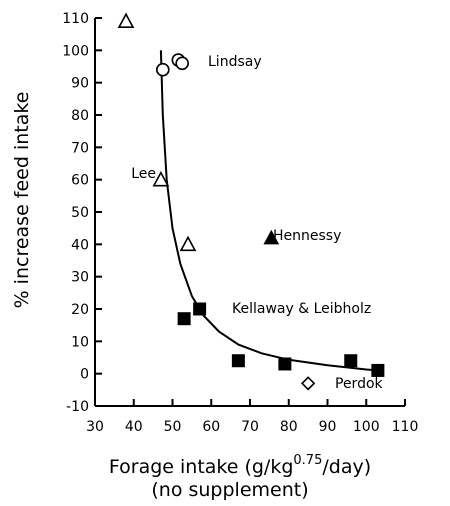 This screenshot has width=450, height=506. What do you see at coordinates (80, 278) in the screenshot?
I see `y-tick-label: 30` at bounding box center [80, 278].